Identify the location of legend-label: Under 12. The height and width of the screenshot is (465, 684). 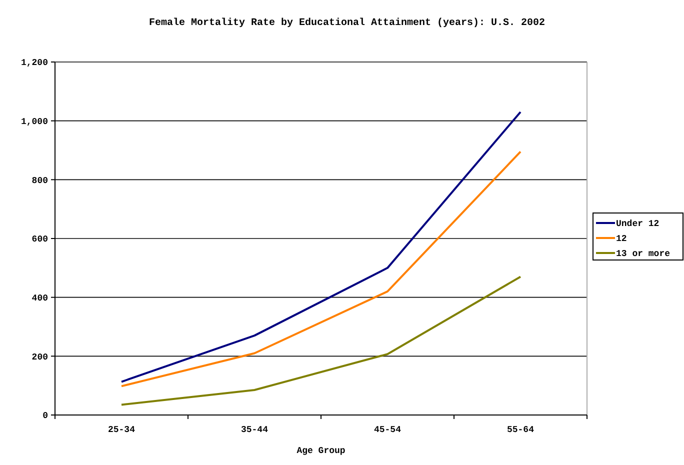
(638, 224).